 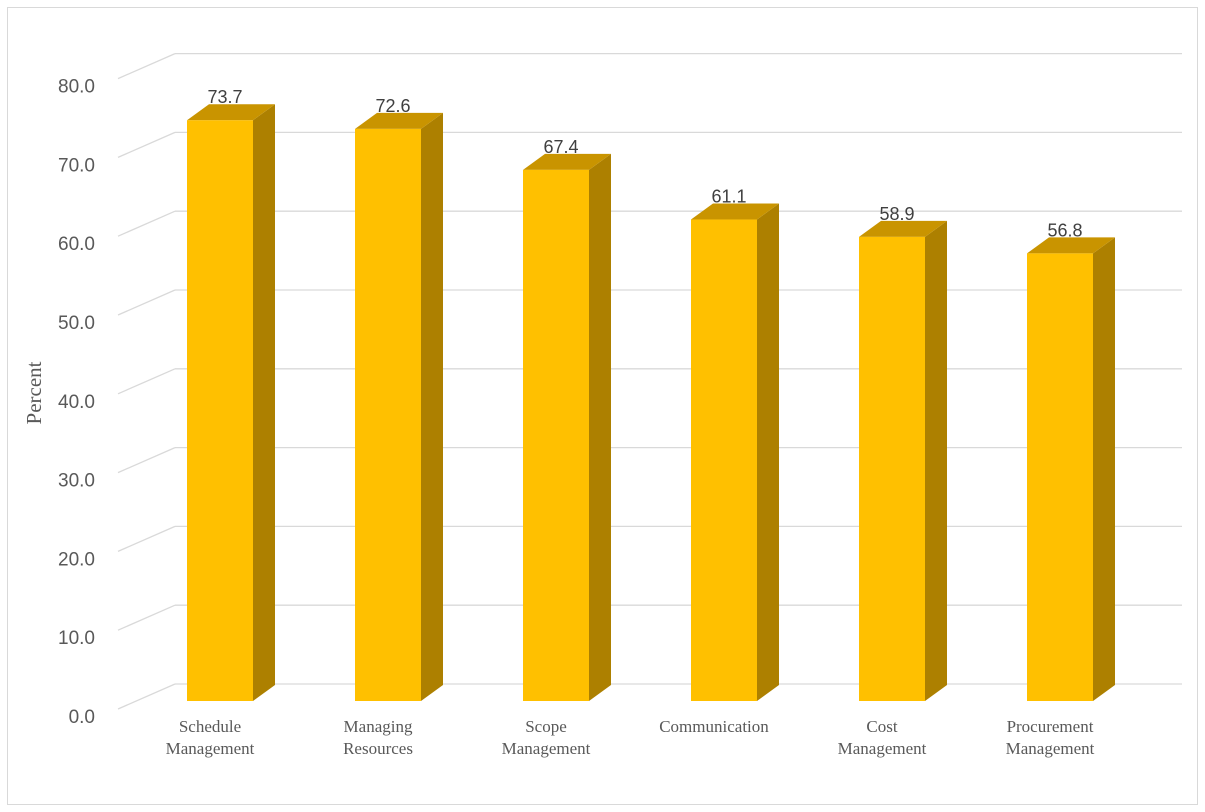 What do you see at coordinates (224, 97) in the screenshot?
I see `data-label: 73.7` at bounding box center [224, 97].